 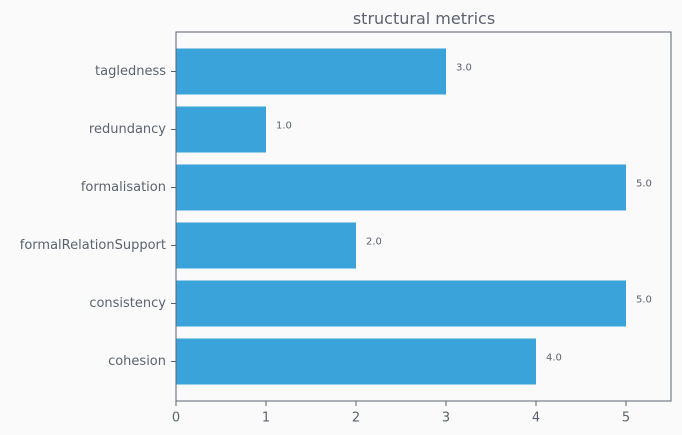 What do you see at coordinates (284, 126) in the screenshot?
I see `data-label-redundancy: 1.0` at bounding box center [284, 126].